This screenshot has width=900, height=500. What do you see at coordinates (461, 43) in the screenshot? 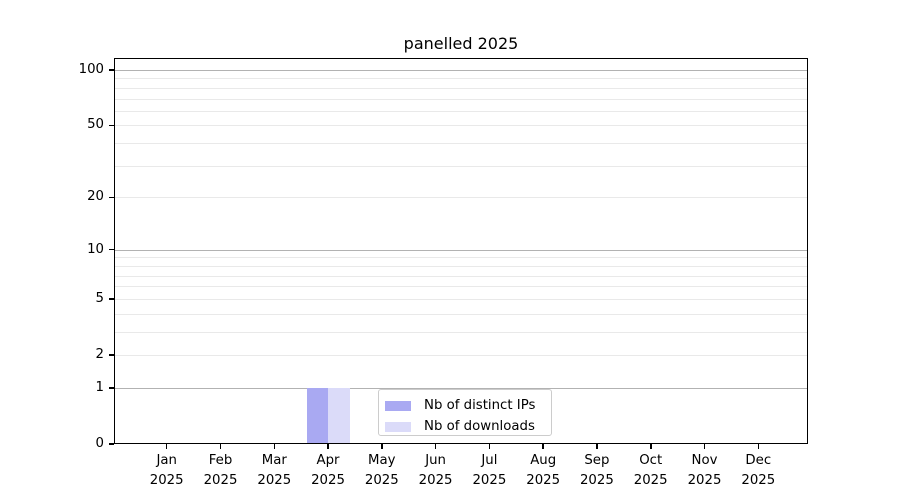
I see `chart-title: panelled 2025` at bounding box center [461, 43].